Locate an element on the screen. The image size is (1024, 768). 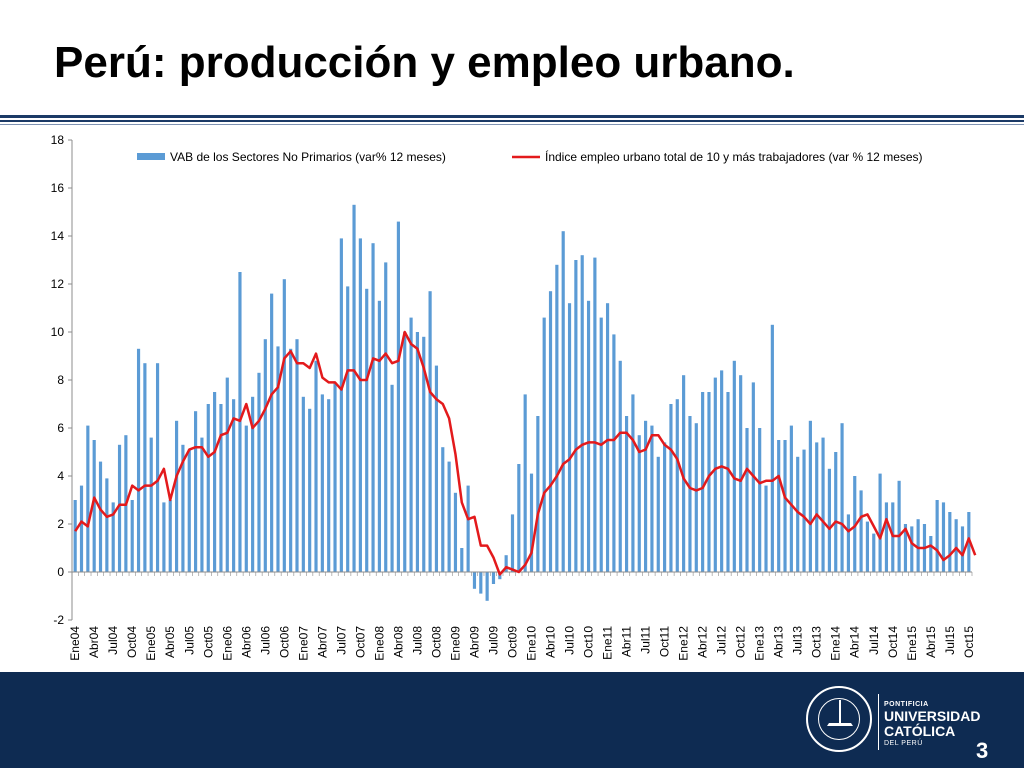
x-tick-label: Jul13 is located at coordinates (798, 640).